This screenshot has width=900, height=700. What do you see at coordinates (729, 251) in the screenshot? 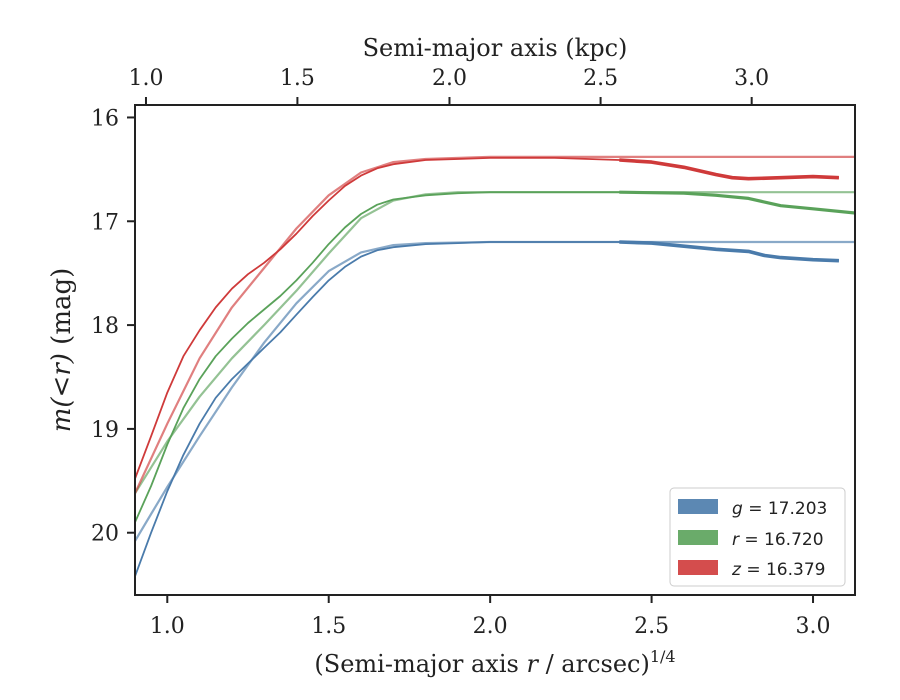
I see `observed-tail-g` at bounding box center [729, 251].